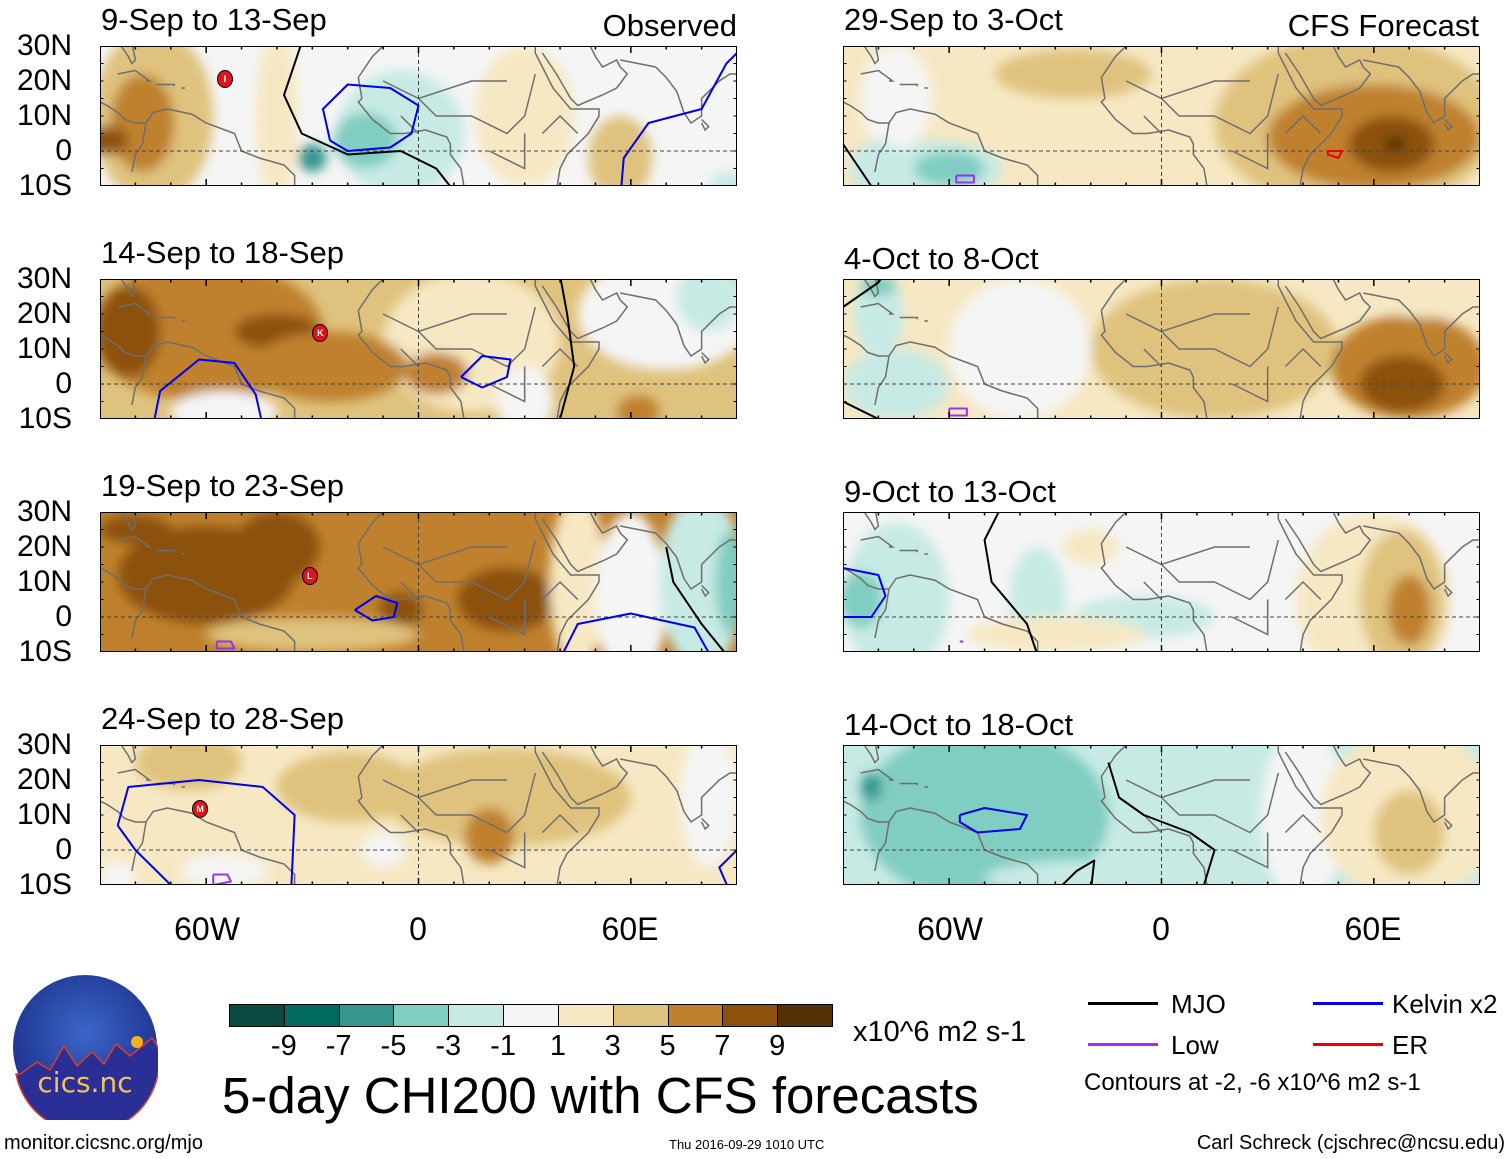 The image size is (1510, 1159). What do you see at coordinates (1348, 1003) in the screenshot?
I see `legend-kelvin-line` at bounding box center [1348, 1003].